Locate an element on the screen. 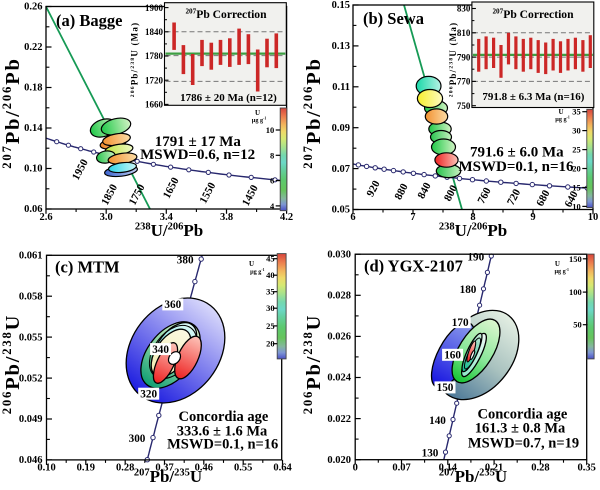 Image resolution: width=600 pixels, height=490 pixels. svg-text: 790 is located at coordinates (464, 57).